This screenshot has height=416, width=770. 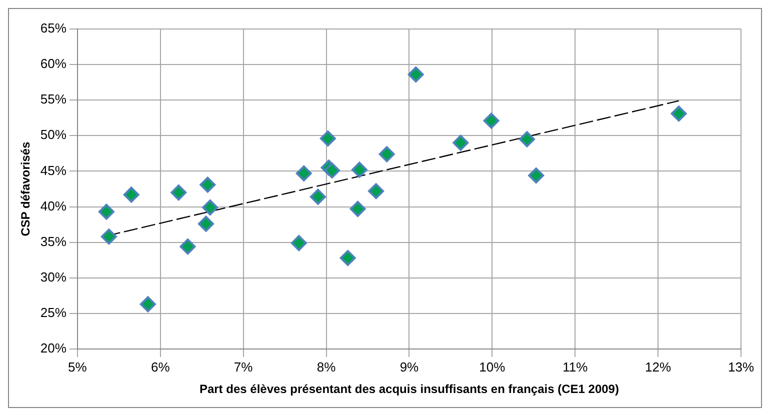 What do you see at coordinates (741, 366) in the screenshot?
I see `x-tick-label: 13%` at bounding box center [741, 366].